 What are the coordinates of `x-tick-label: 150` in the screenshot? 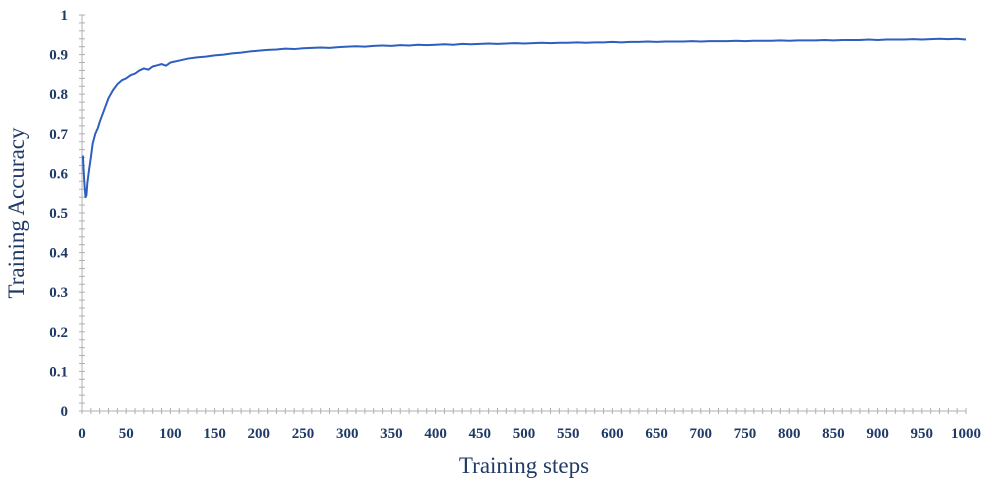 It's located at (214, 434).